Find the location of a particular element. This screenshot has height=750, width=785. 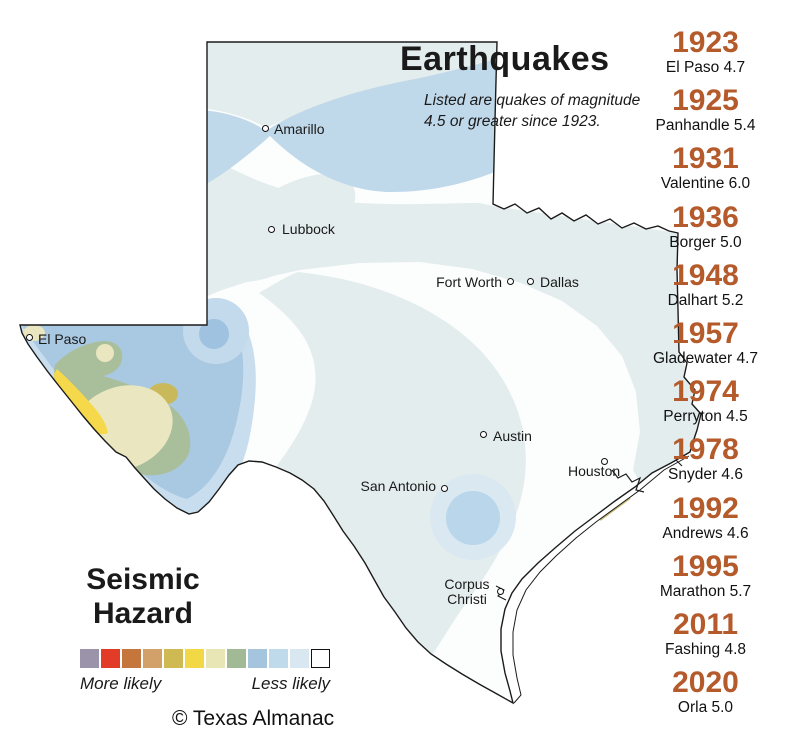

event-year: 1957 is located at coordinates (705, 333).